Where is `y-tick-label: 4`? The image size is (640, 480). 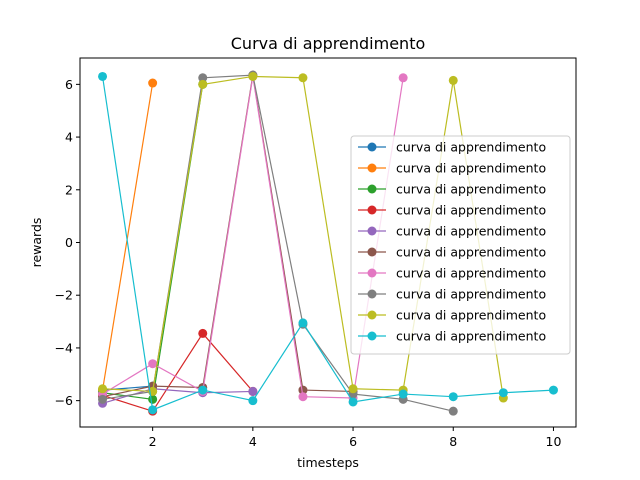
y-tick-label: 4 is located at coordinates (69, 137).